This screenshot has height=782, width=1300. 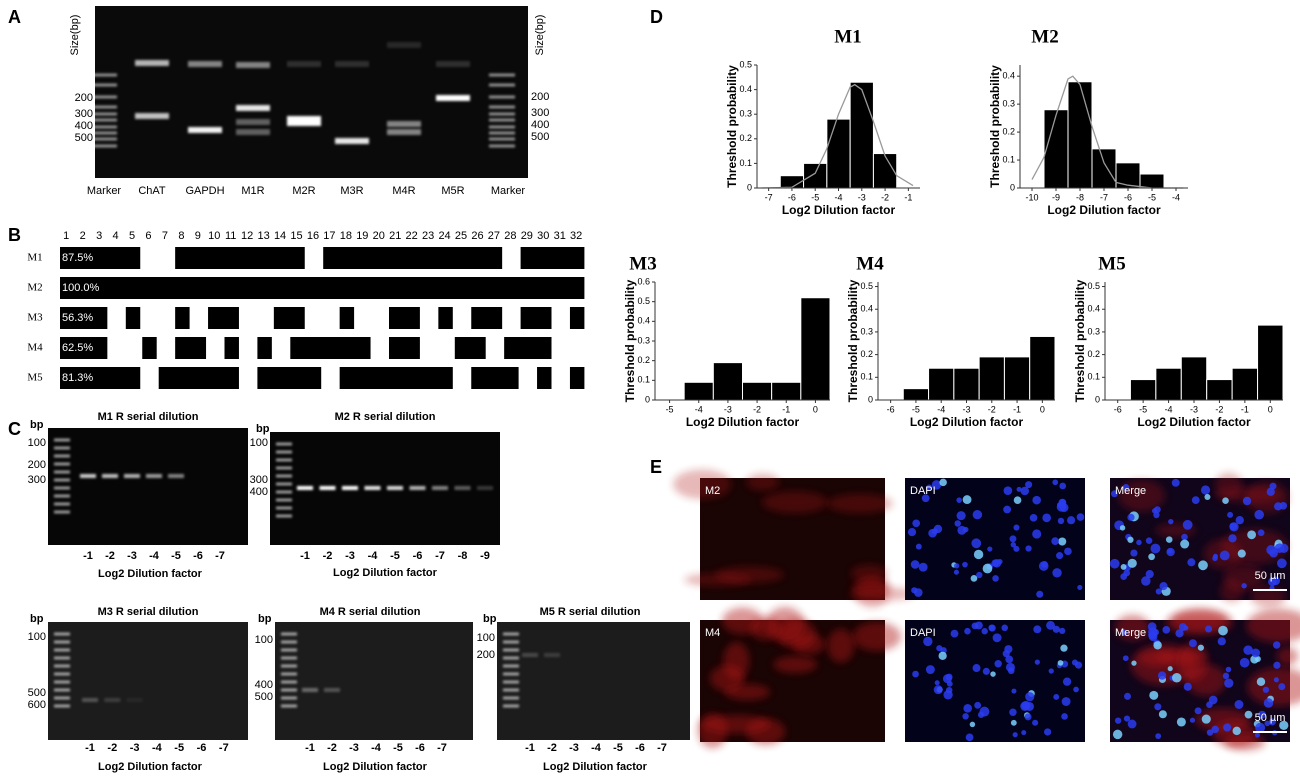 I want to click on y-tick-label: 0, so click(x=749, y=187).